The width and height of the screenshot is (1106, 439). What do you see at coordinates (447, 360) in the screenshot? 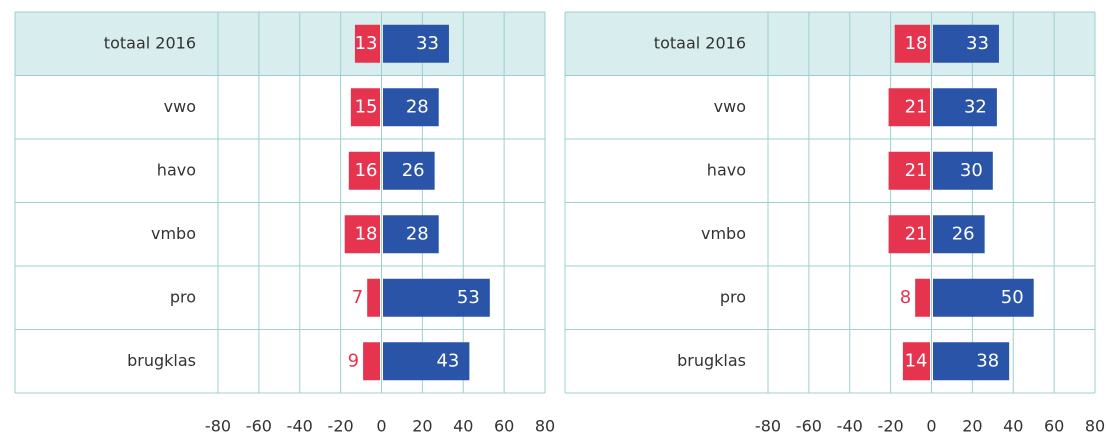
I see `value-label: 43` at bounding box center [447, 360].